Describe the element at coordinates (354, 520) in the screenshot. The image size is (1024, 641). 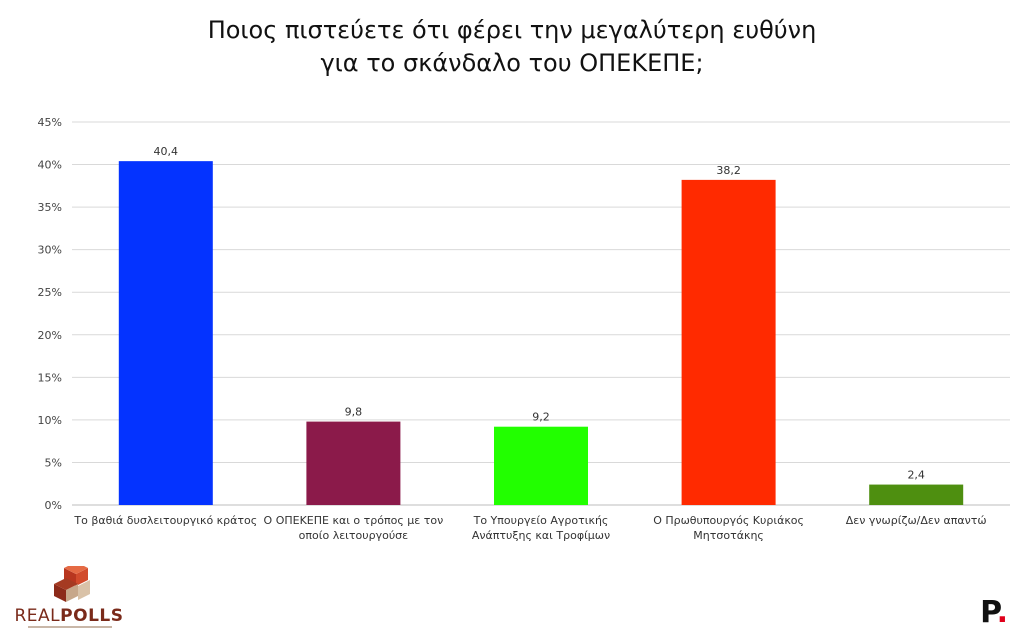
I see `x-category-label: Ο ΟΠΕΚΕΠΕ και ο τρόπος με τον` at that location.